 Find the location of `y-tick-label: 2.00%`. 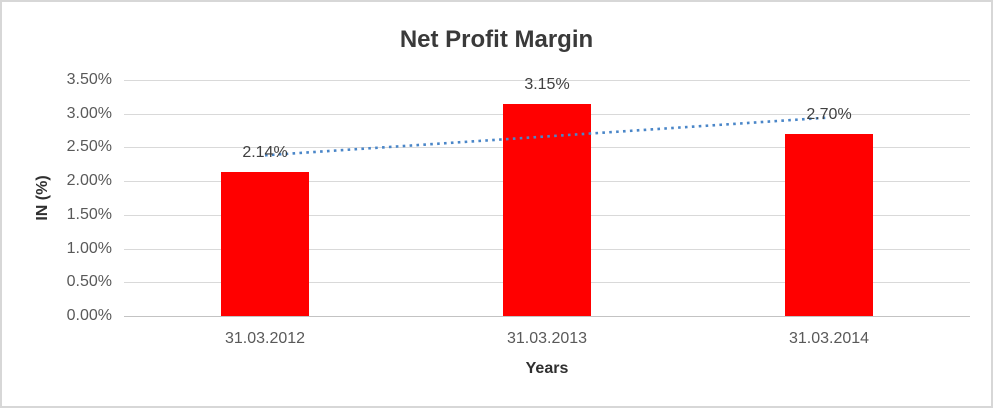

y-tick-label: 2.00% is located at coordinates (89, 180).